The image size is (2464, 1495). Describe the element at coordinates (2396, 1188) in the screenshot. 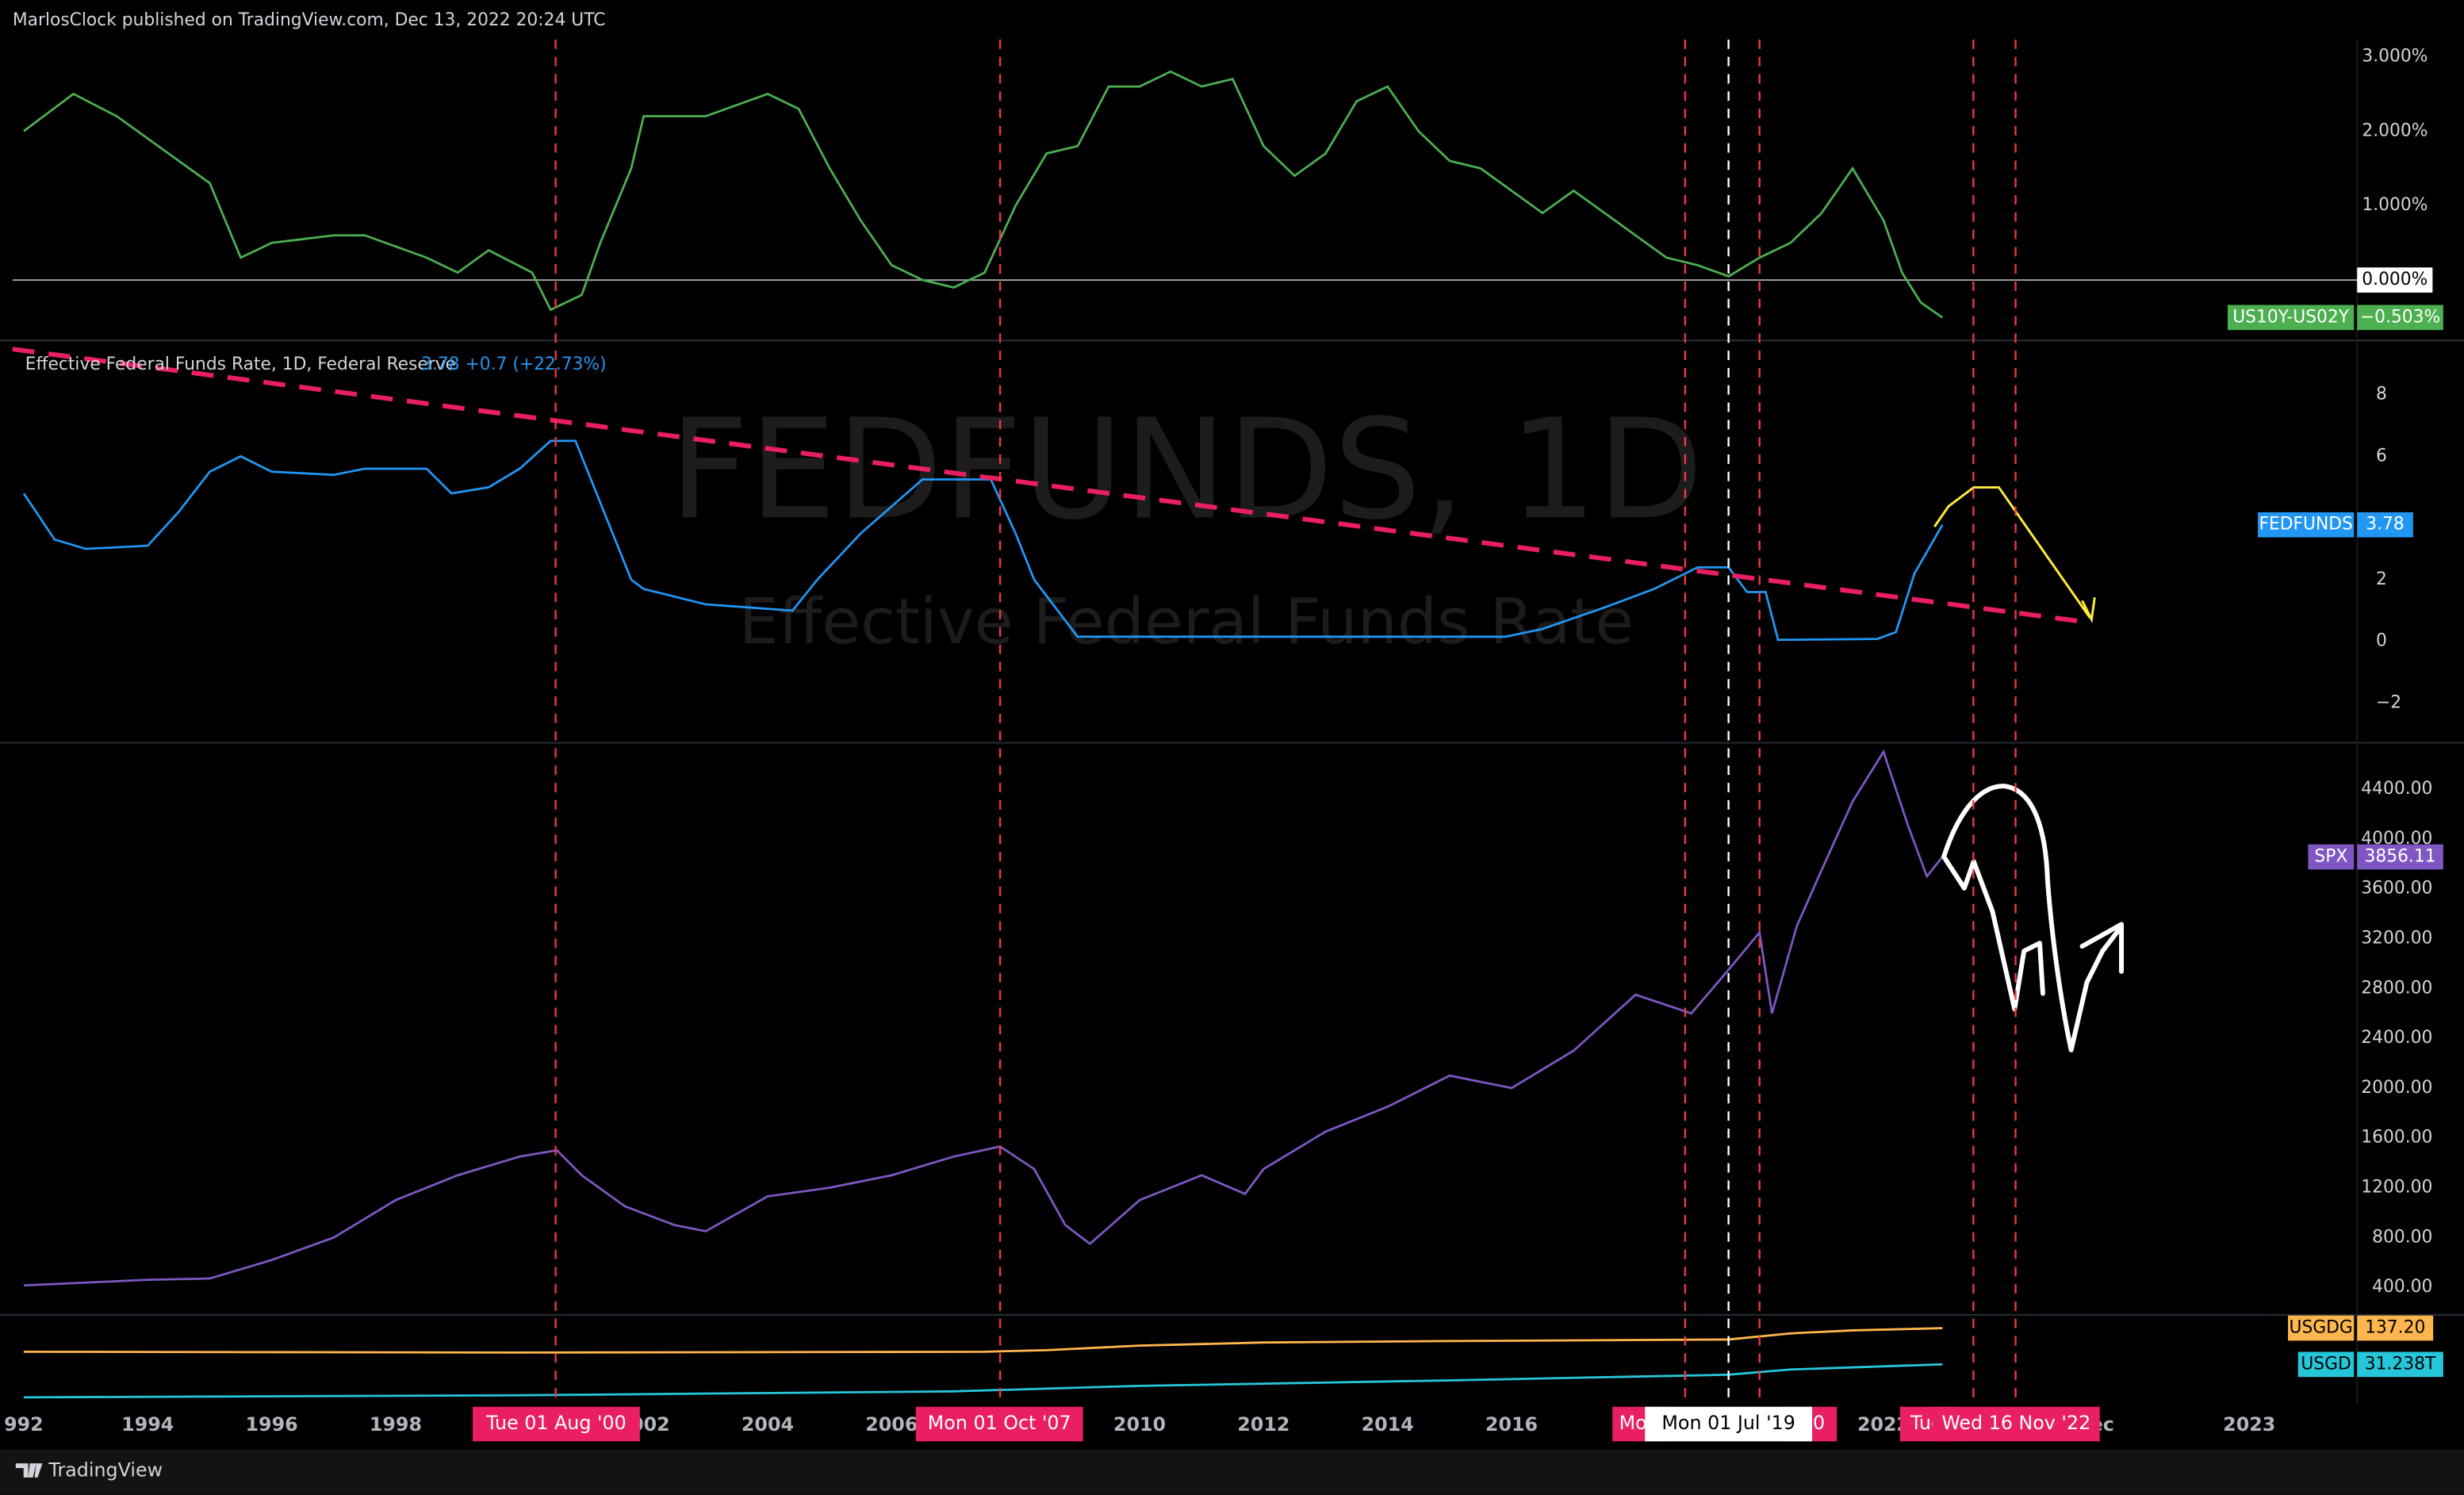

I see `y-tick-label: 1200.00` at that location.